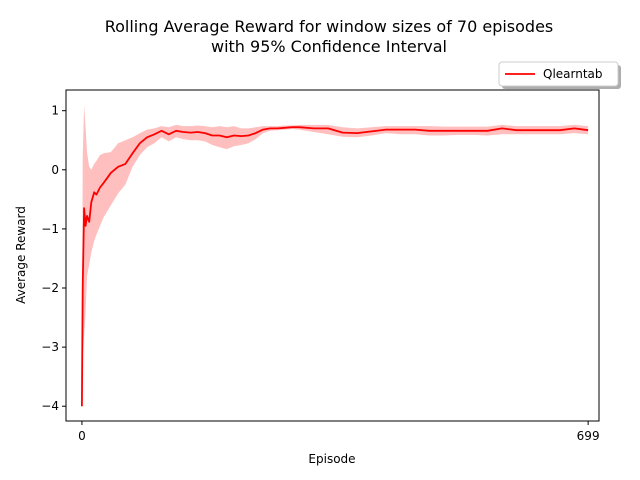  Describe the element at coordinates (588, 436) in the screenshot. I see `x-tick-label: 699` at that location.